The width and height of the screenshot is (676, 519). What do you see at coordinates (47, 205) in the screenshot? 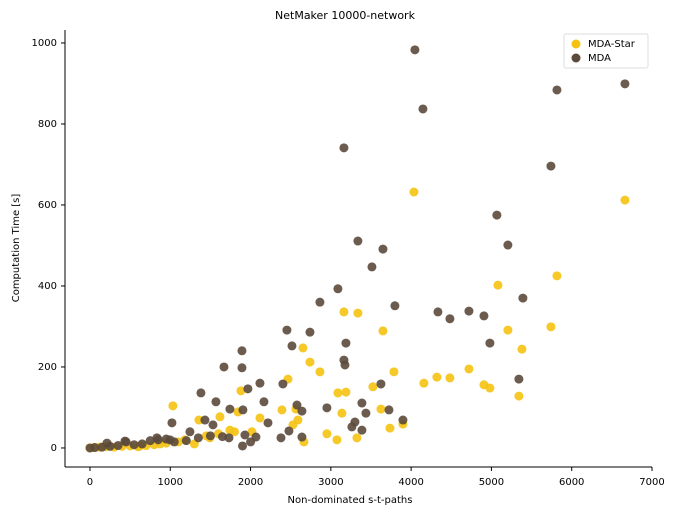
I see `y-tick-label: 600` at bounding box center [47, 205].